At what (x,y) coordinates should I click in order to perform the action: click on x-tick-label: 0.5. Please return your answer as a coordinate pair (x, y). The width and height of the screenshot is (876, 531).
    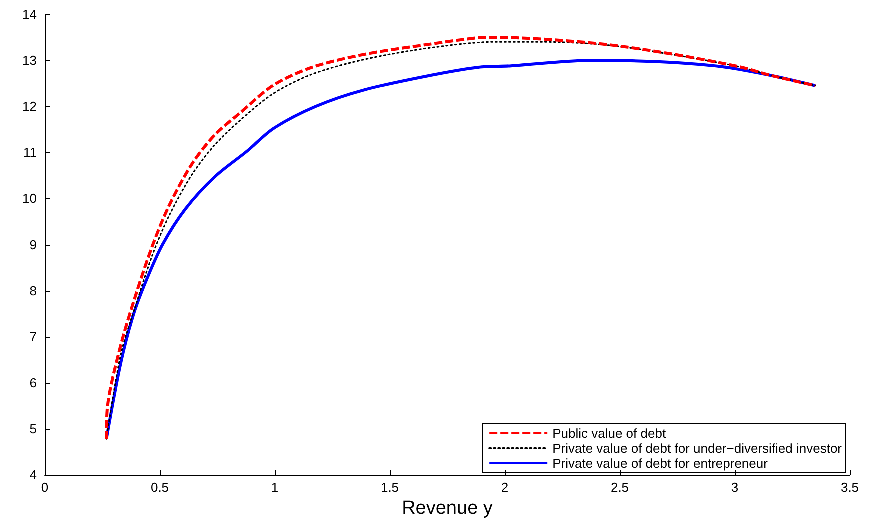
    Looking at the image, I should click on (160, 487).